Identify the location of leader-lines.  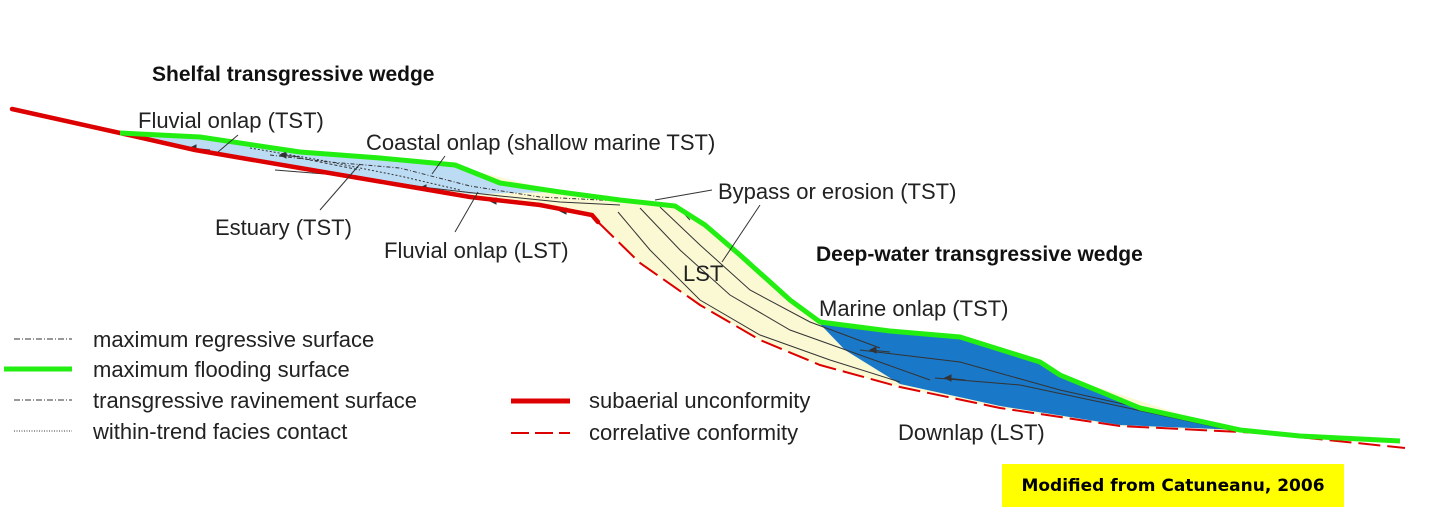
(489, 198).